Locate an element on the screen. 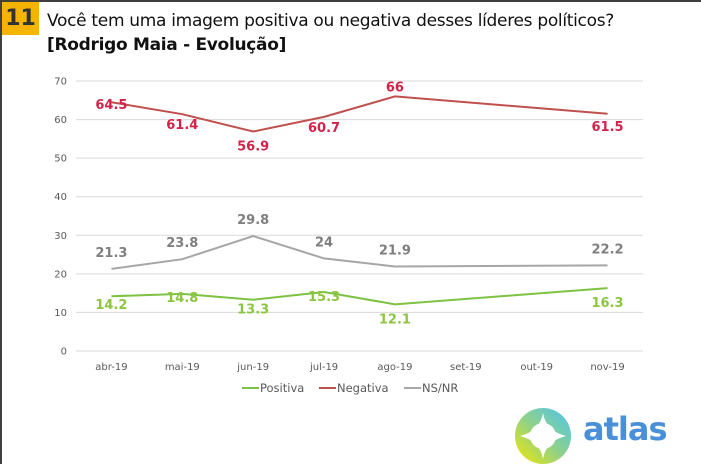 The width and height of the screenshot is (701, 465). data-label: 56.9 is located at coordinates (253, 147).